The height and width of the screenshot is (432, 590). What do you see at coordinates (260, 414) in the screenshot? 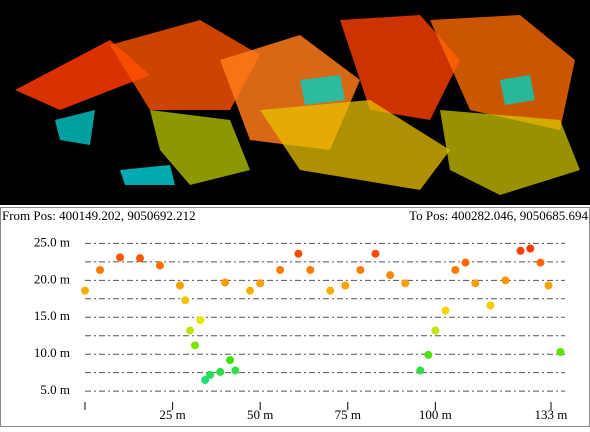
I see `x-tick-label: 50 m` at bounding box center [260, 414].